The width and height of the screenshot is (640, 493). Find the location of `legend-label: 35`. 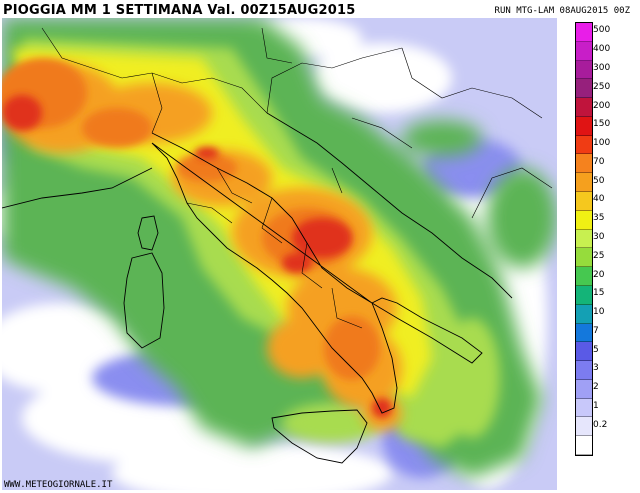

legend-label: 35 is located at coordinates (599, 218).